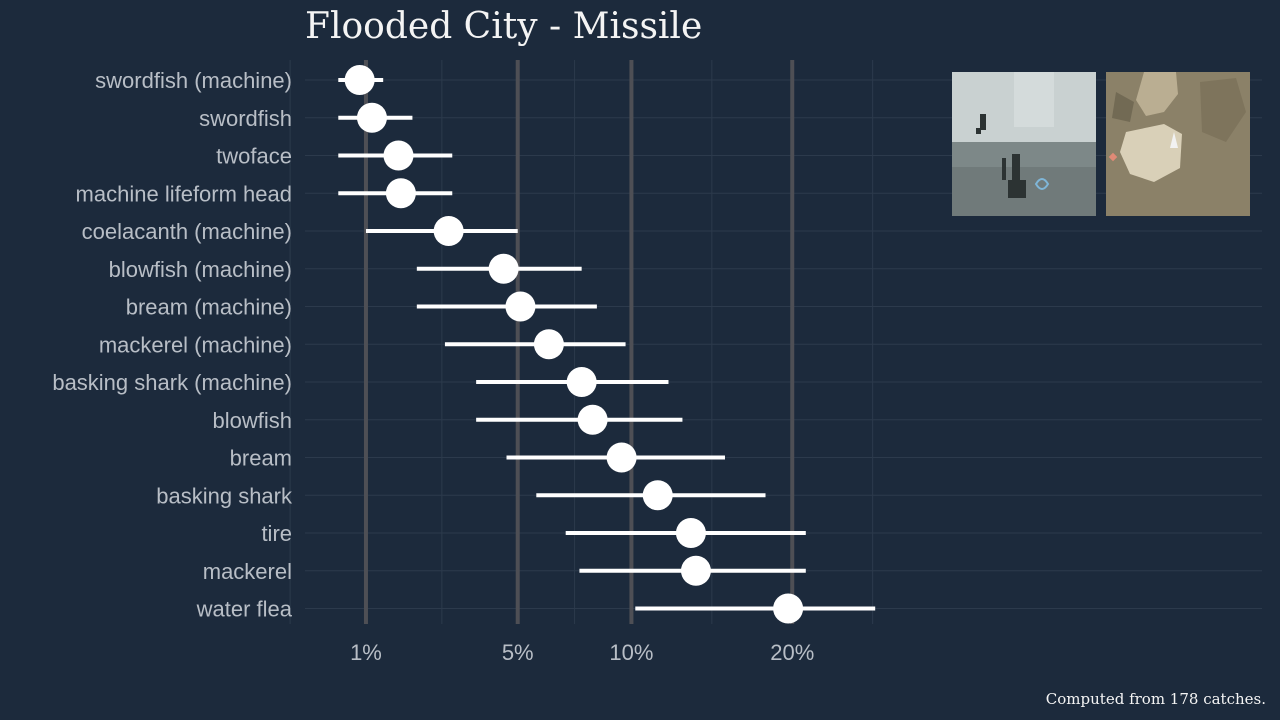  I want to click on map-screenshot-thumbnail, so click(1178, 144).